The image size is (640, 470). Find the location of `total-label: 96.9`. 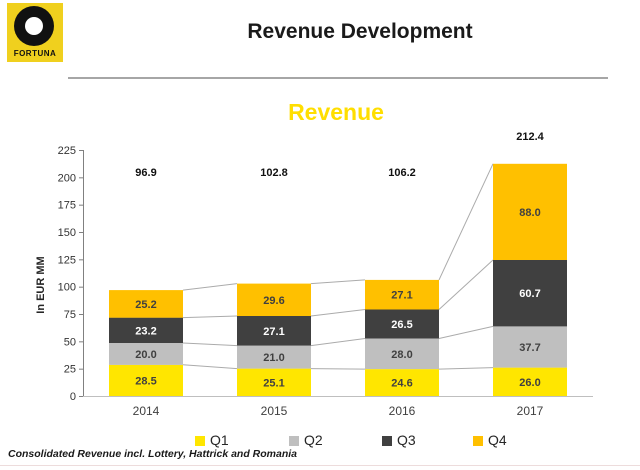

total-label: 96.9 is located at coordinates (145, 173).